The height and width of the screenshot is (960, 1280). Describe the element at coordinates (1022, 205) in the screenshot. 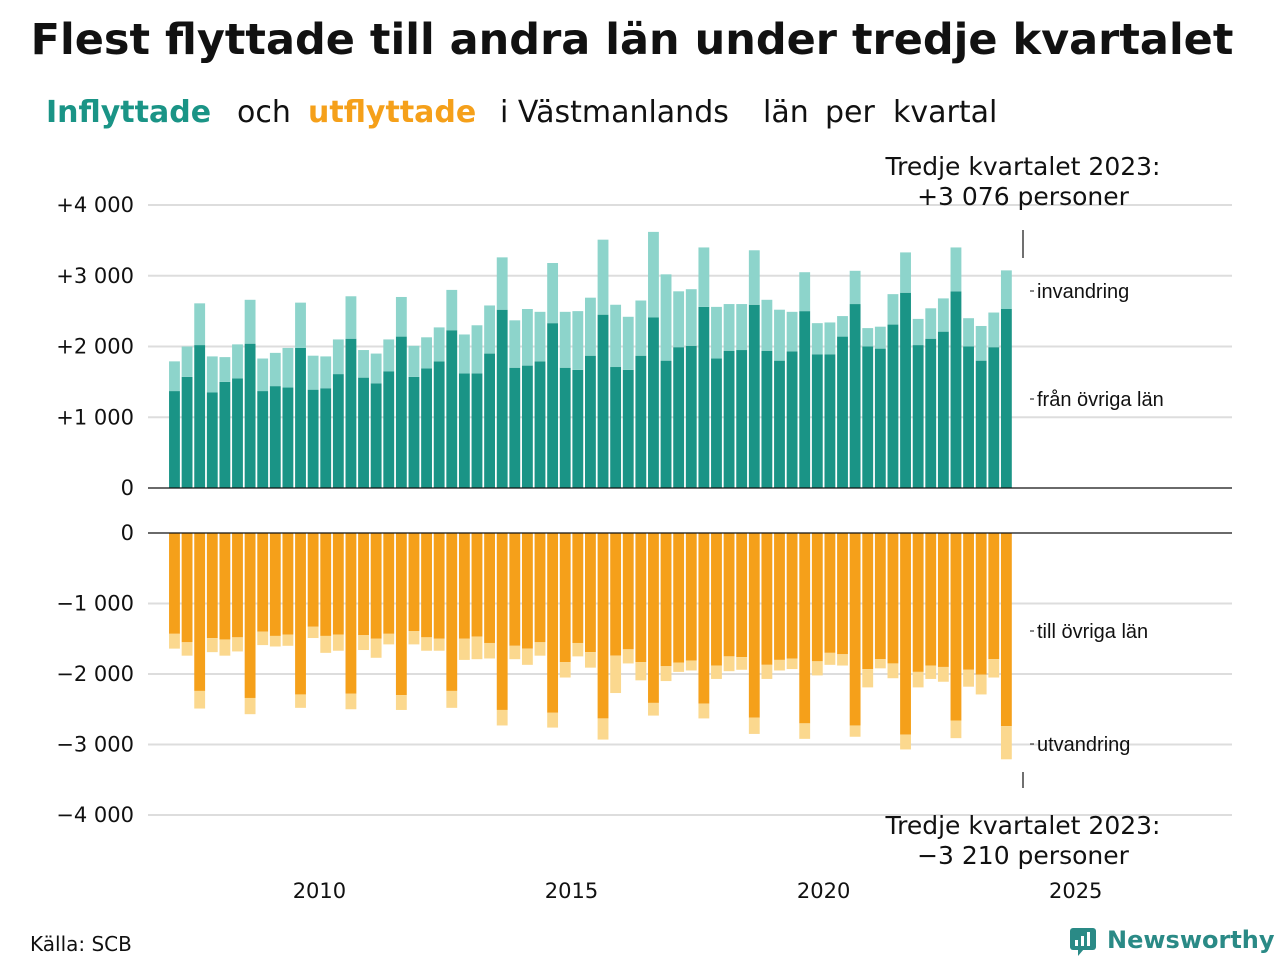

I see `top-annotation: Tredje kvartalet 2023: +3 076 personer` at that location.